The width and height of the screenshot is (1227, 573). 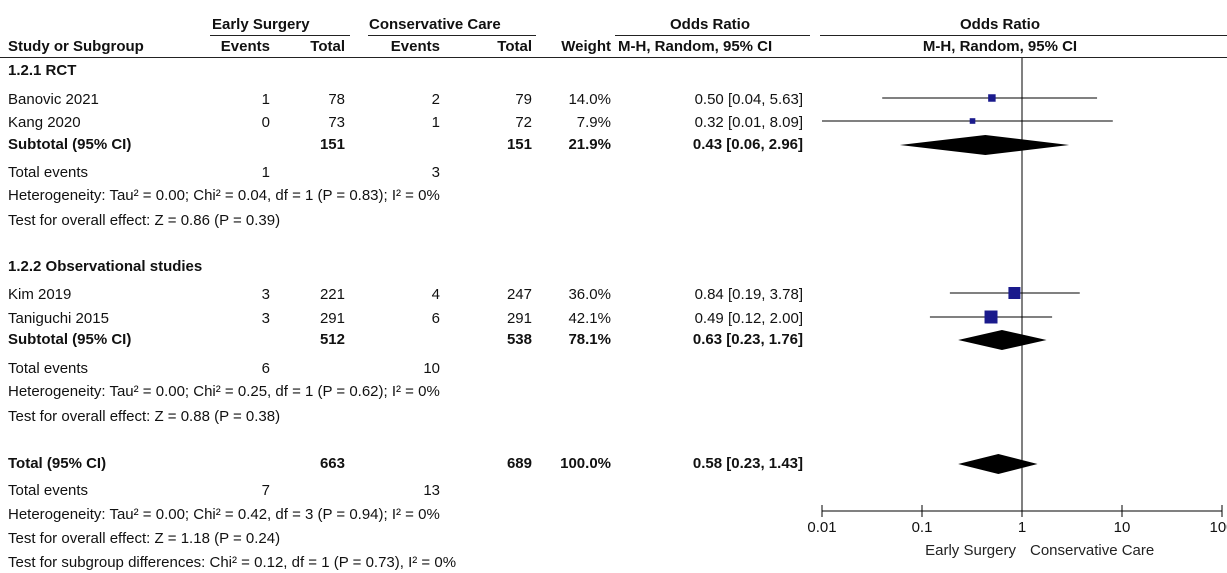 I want to click on study-events-early: 0, so click(x=265, y=122).